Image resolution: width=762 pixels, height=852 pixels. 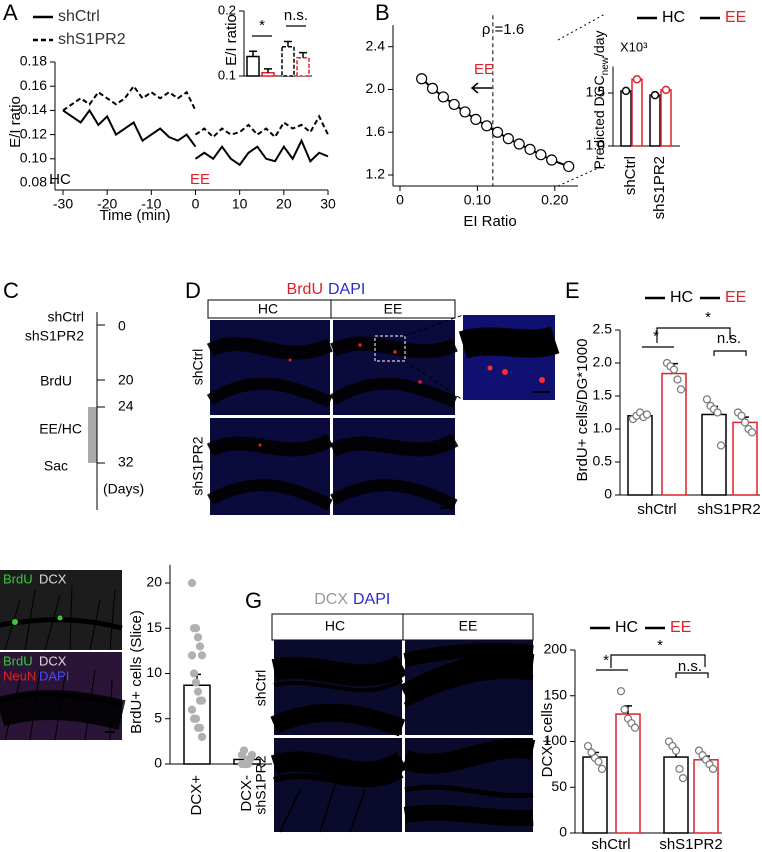 What do you see at coordinates (468, 626) in the screenshot?
I see `column-label: EE` at bounding box center [468, 626].